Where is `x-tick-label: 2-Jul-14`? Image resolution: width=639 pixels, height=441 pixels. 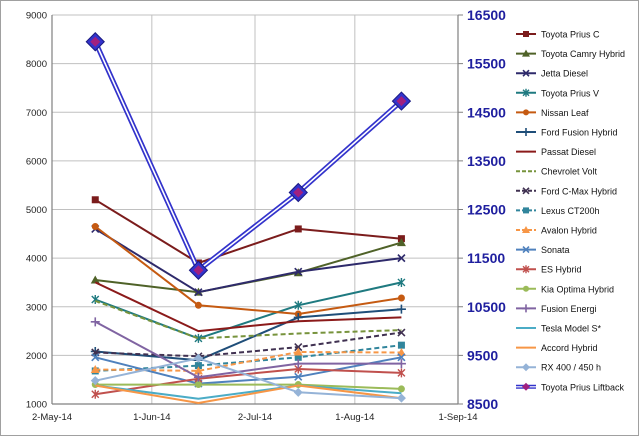
x-tick-label: 2-Jul-14 is located at coordinates (255, 417).